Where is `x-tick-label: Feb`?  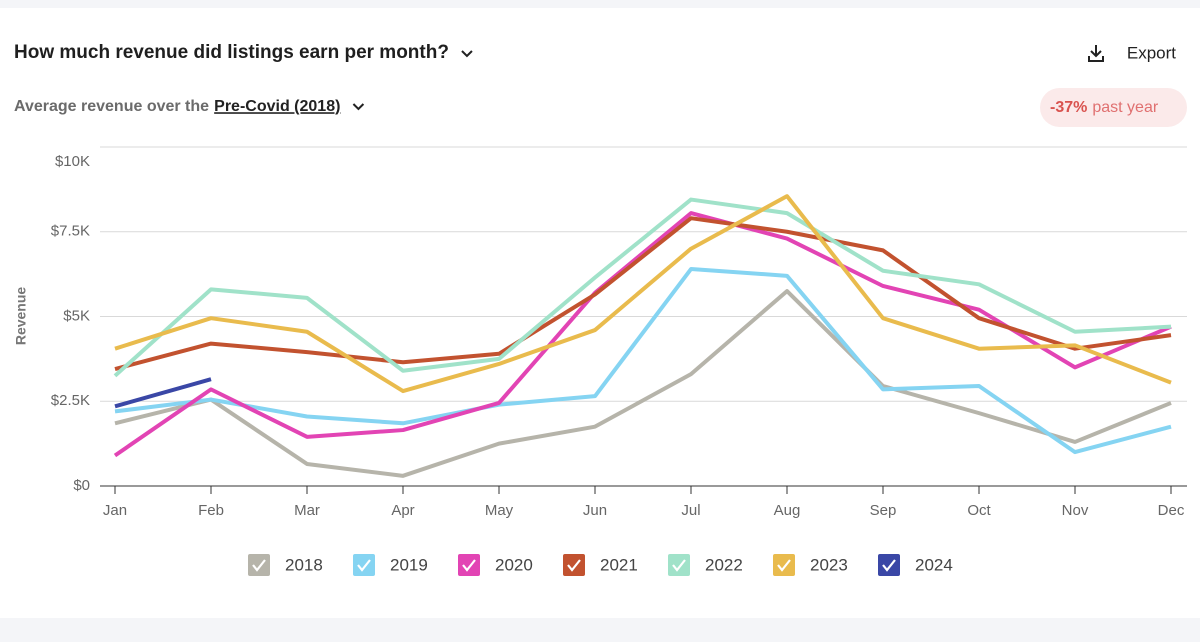 x-tick-label: Feb is located at coordinates (211, 510).